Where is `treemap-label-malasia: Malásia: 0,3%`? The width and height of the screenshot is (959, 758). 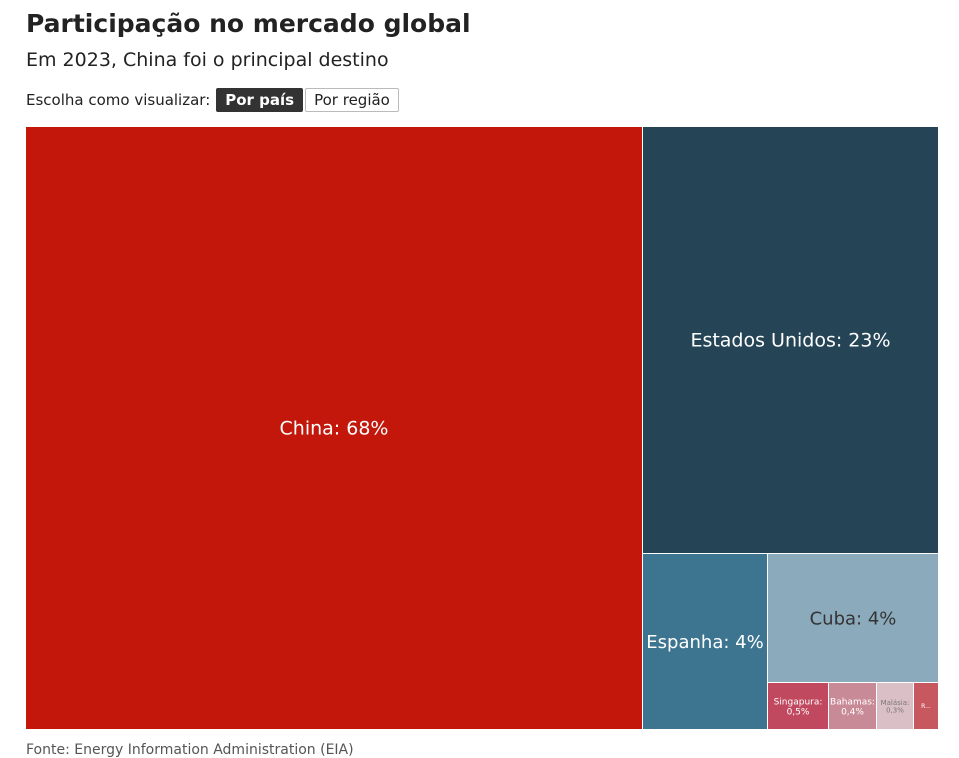 treemap-label-malasia: Malásia: 0,3% is located at coordinates (895, 707).